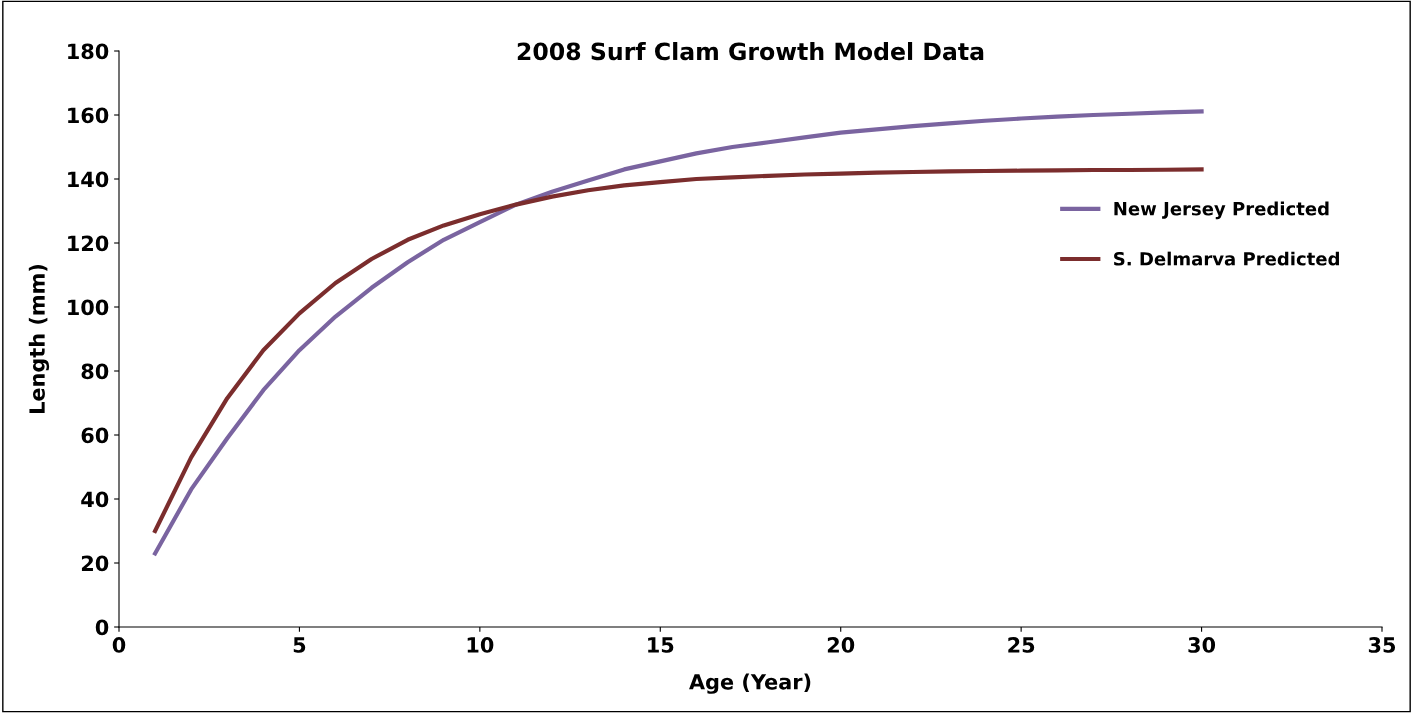 This screenshot has height=713, width=1413. Describe the element at coordinates (1202, 645) in the screenshot. I see `x-tick-label: 30` at that location.